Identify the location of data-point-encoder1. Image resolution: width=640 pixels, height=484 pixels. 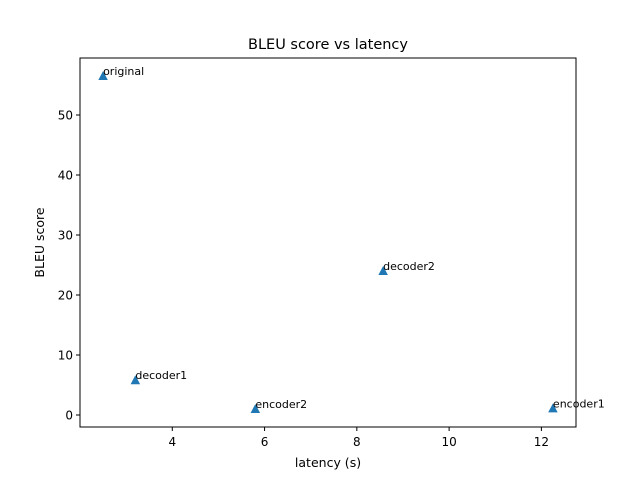
(553, 408).